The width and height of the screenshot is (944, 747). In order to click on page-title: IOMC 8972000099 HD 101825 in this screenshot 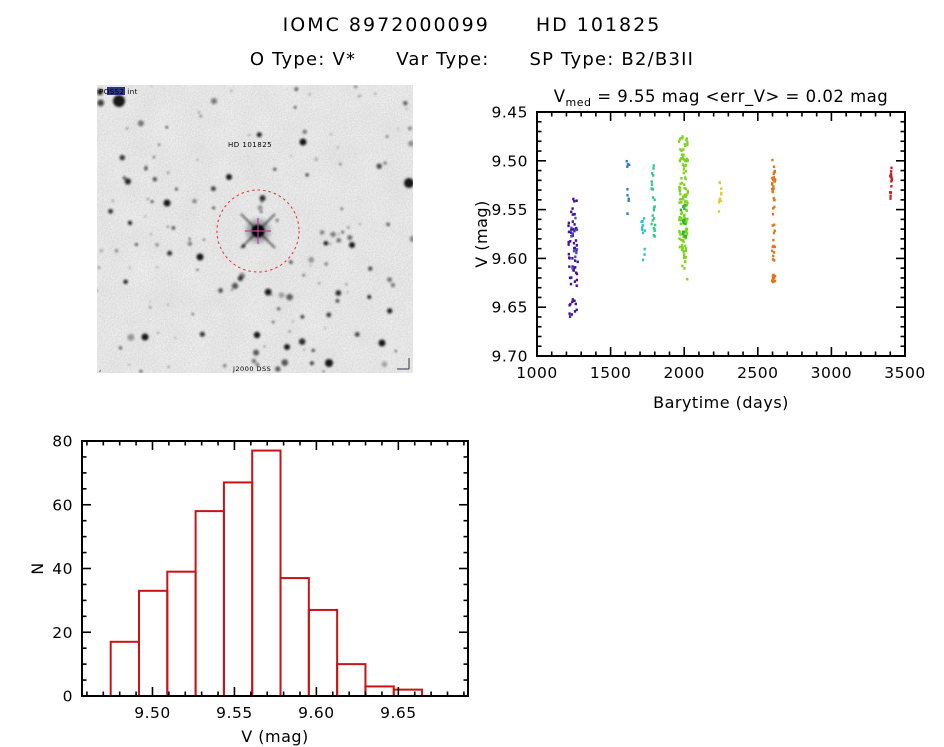, I will do `click(472, 25)`.